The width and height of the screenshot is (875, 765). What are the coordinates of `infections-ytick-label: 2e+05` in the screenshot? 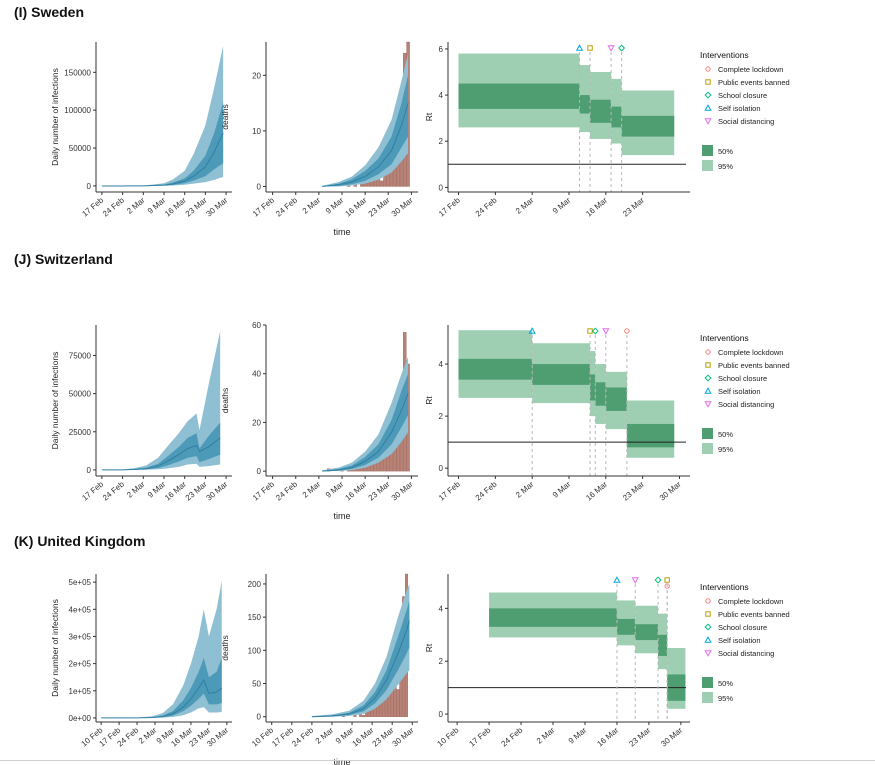 It's located at (80, 664).